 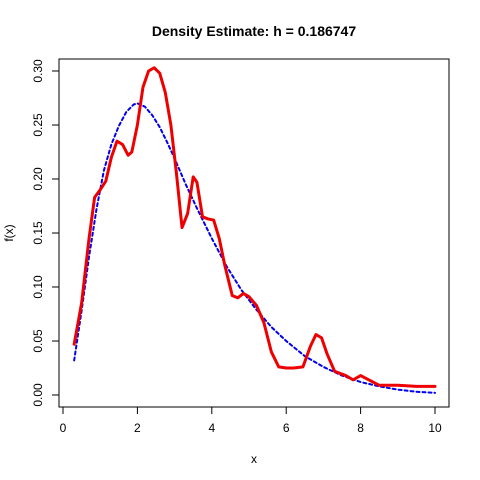 What do you see at coordinates (38, 71) in the screenshot?
I see `y-tick-label-6: 0.30` at bounding box center [38, 71].